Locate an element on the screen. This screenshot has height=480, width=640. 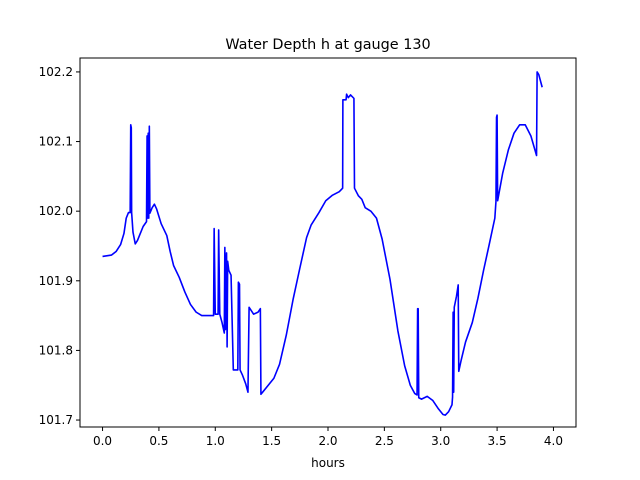
chart-title: Water Depth h at gauge 130 is located at coordinates (327, 45).